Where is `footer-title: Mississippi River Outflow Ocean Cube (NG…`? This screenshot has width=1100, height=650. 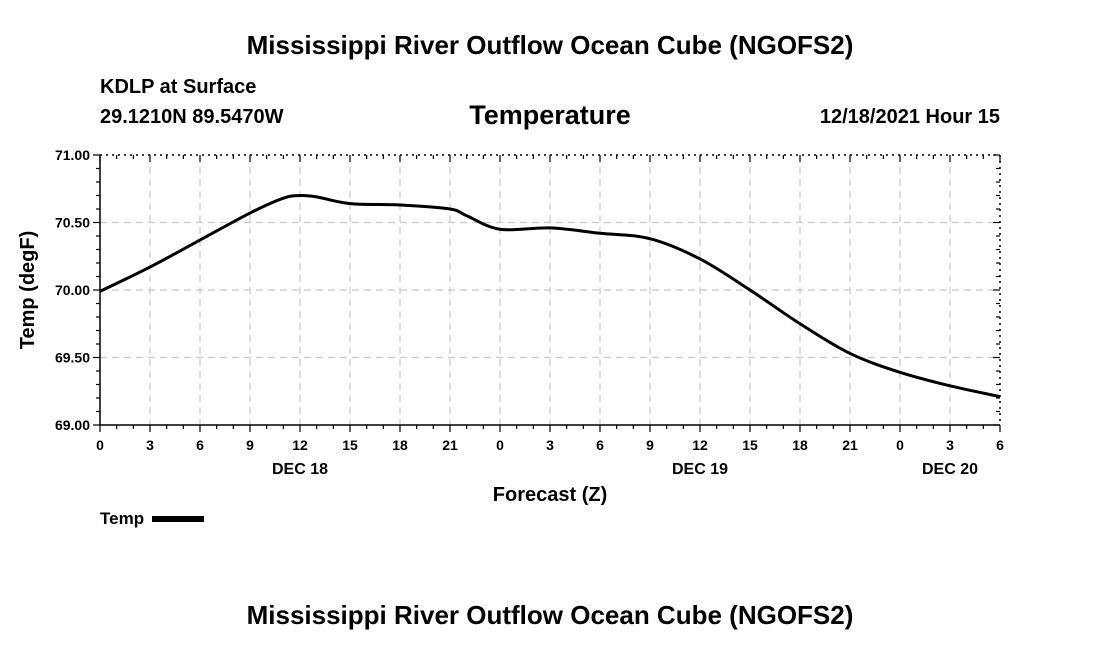
footer-title: Mississippi River Outflow Ocean Cube (NG… is located at coordinates (550, 615).